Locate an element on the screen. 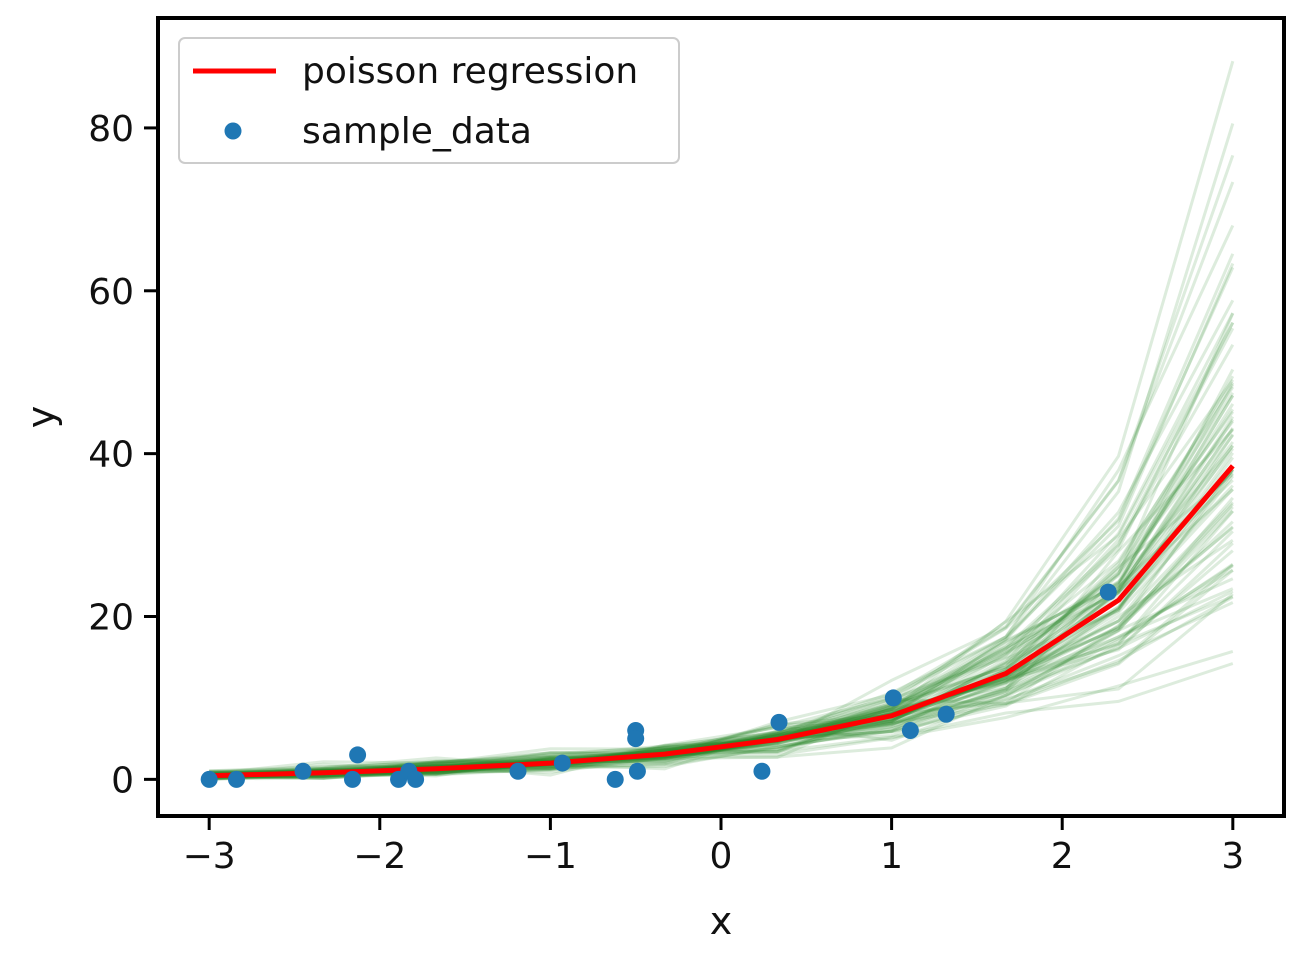 The height and width of the screenshot is (966, 1300). y-tick-label: 0 is located at coordinates (122, 780).